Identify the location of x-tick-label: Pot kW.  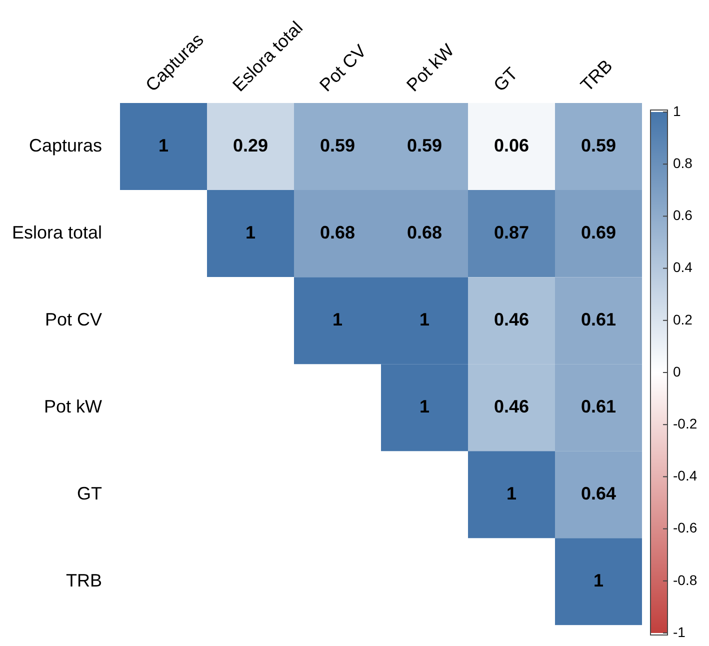
(430, 68).